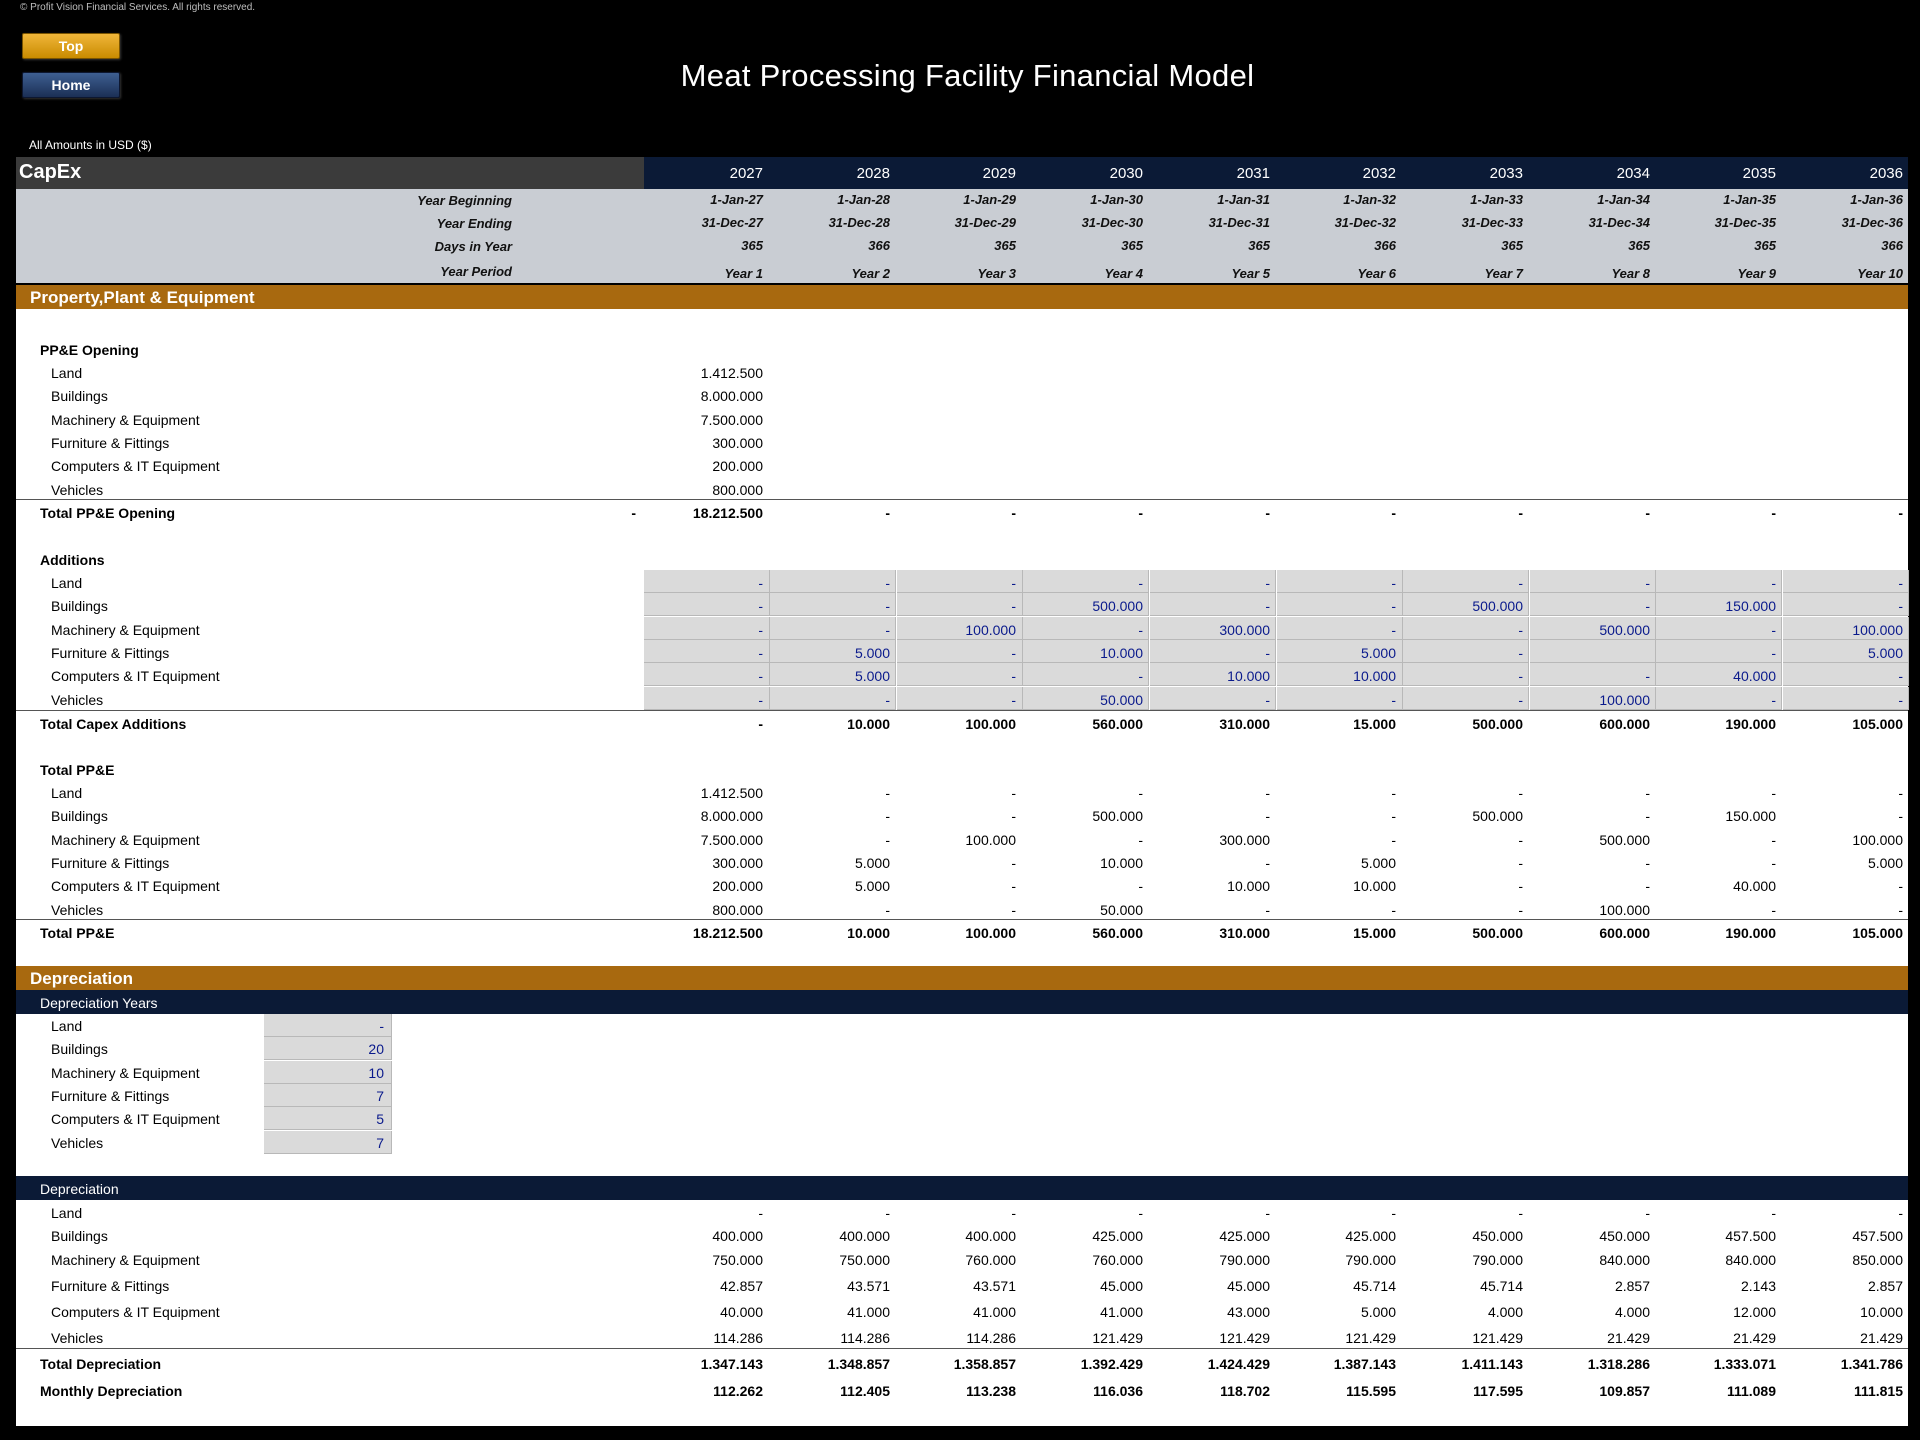  What do you see at coordinates (1117, 606) in the screenshot?
I see `additions-value: 500.000` at bounding box center [1117, 606].